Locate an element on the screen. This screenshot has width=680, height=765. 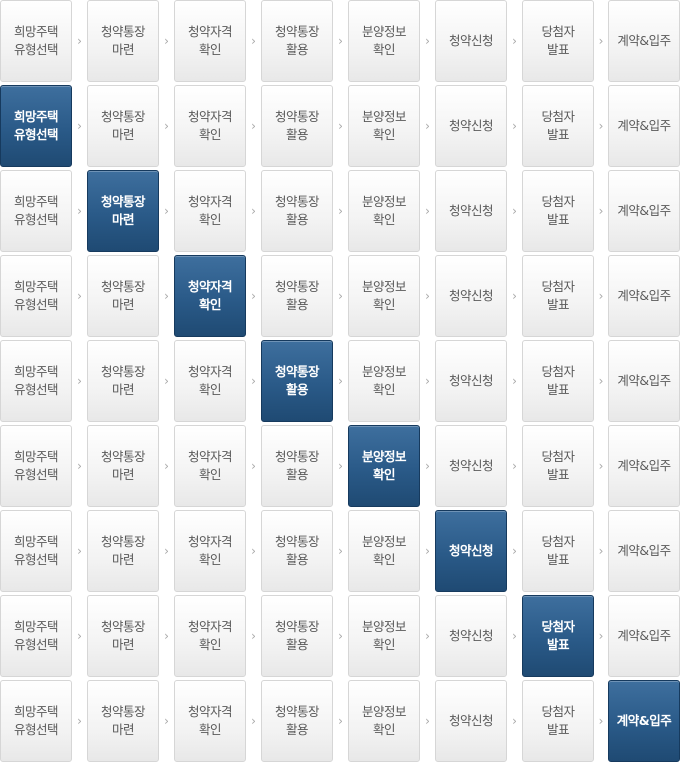
step-label: 계약&입주 is located at coordinates (644, 295).